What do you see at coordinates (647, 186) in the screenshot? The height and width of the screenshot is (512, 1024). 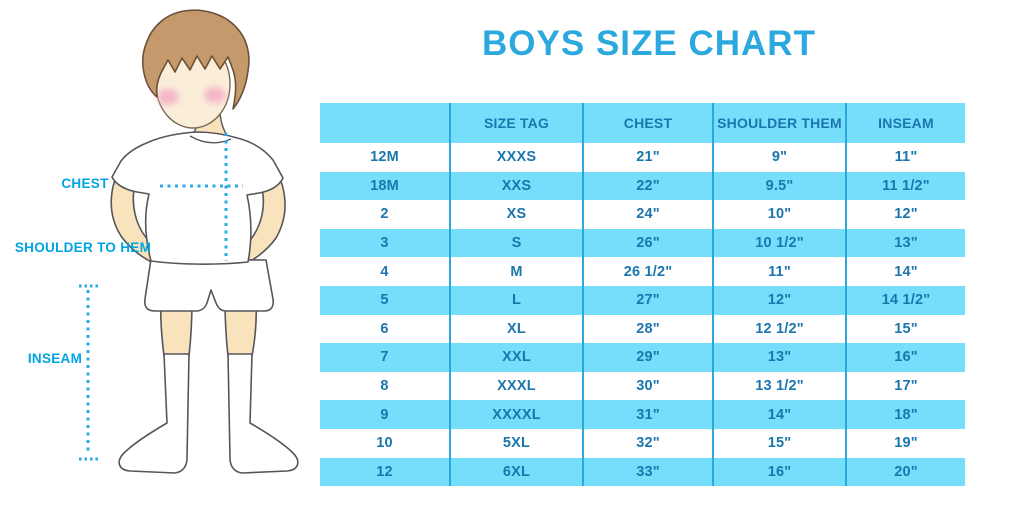 I see `table-cell: 22"` at bounding box center [647, 186].